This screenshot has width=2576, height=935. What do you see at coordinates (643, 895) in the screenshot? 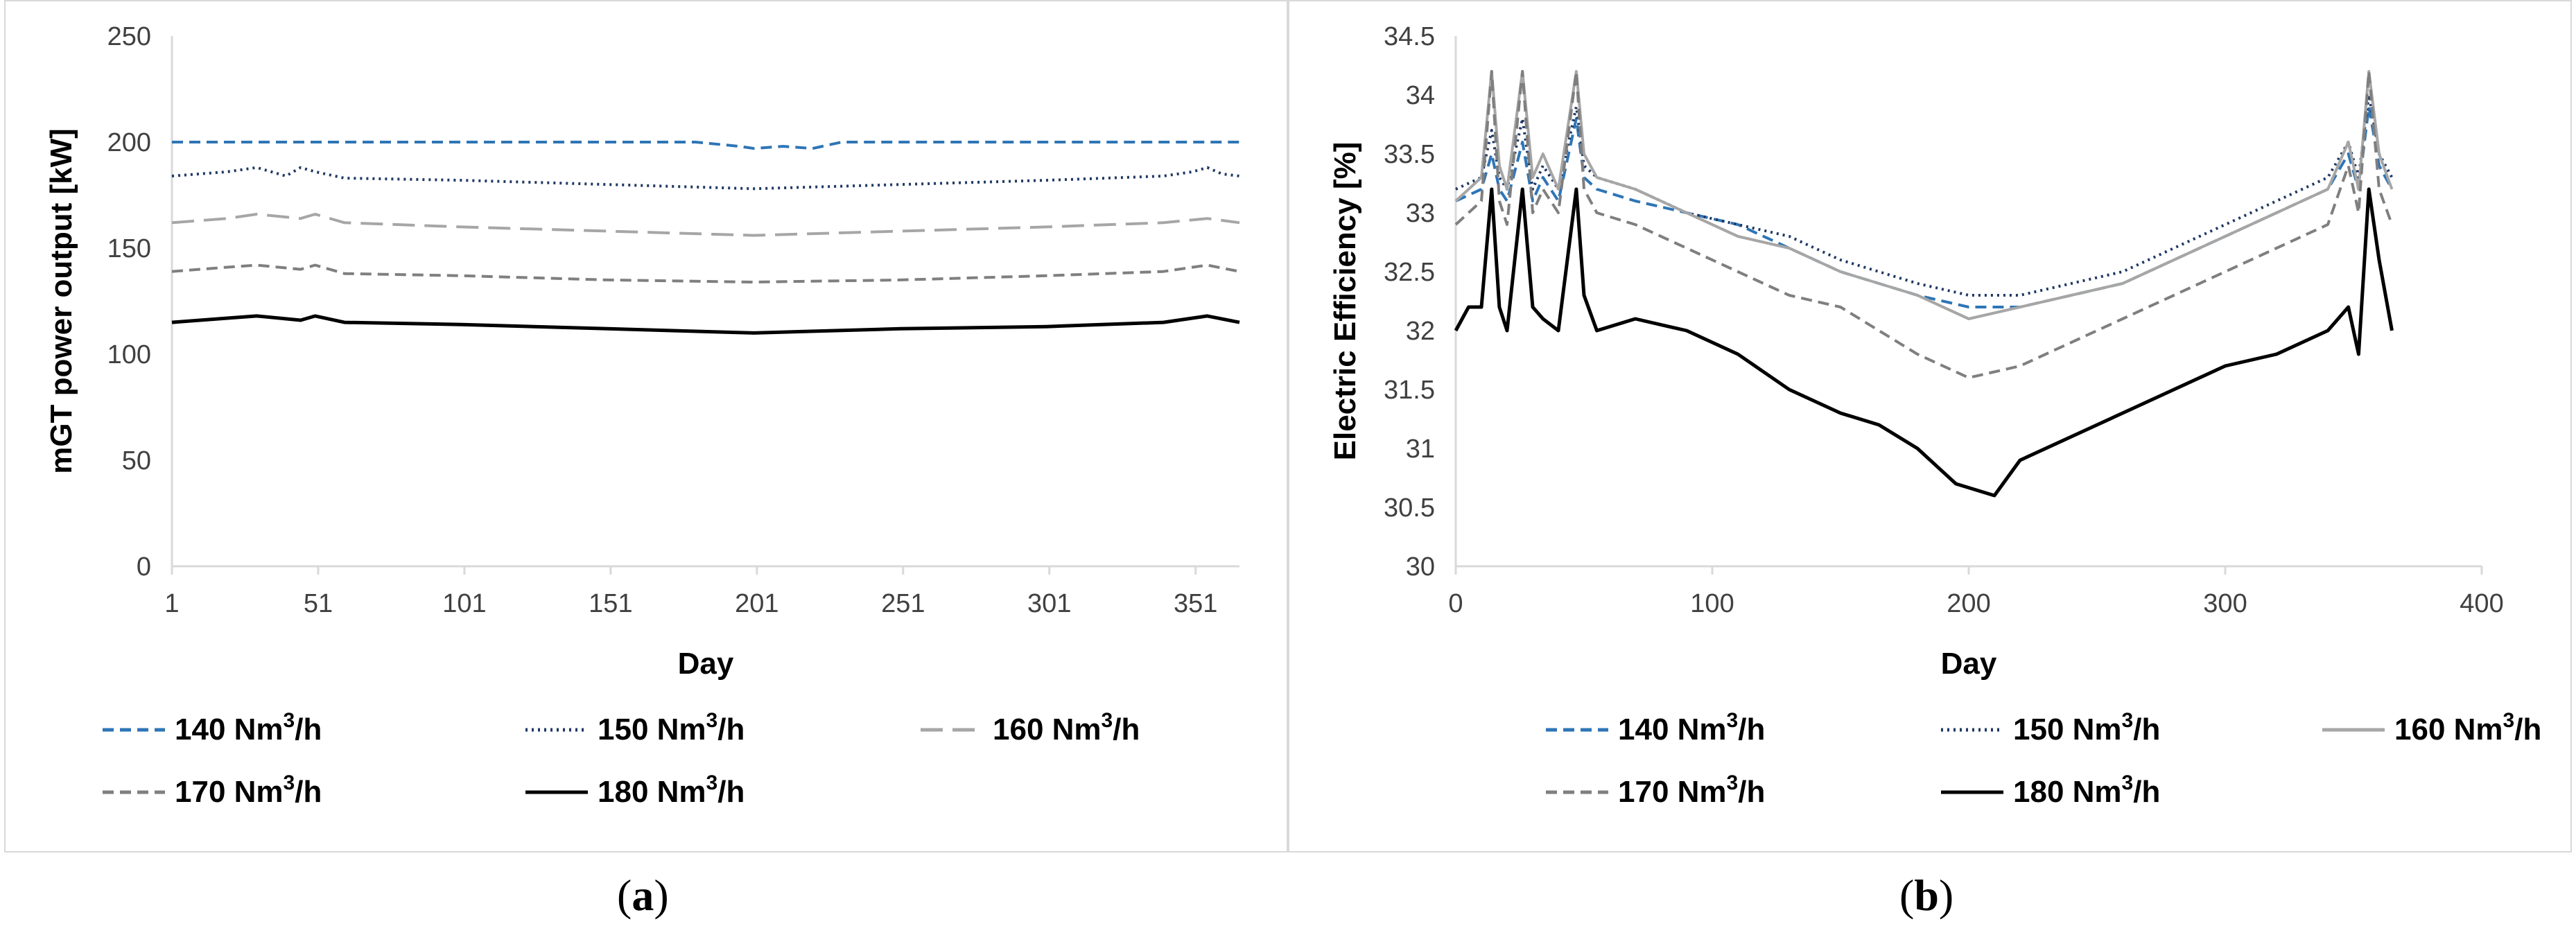
I see `caption-a: (a)` at bounding box center [643, 895].